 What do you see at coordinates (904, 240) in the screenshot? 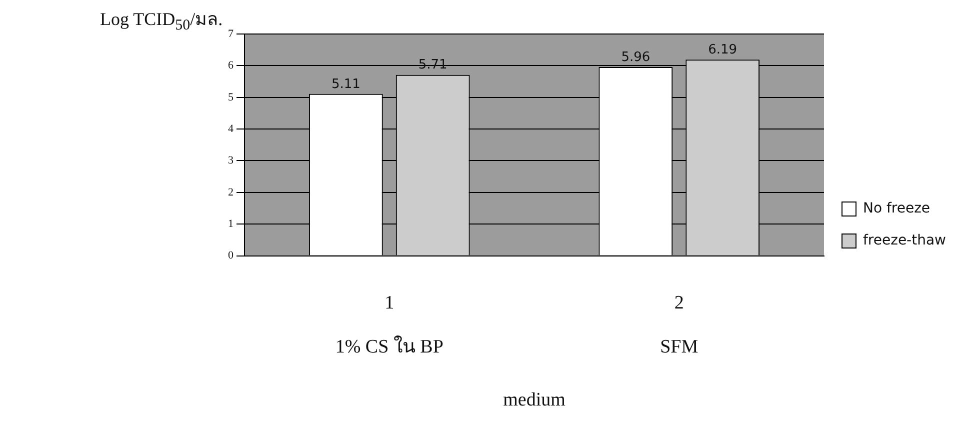
I see `legend-label: freeze-thaw` at bounding box center [904, 240].